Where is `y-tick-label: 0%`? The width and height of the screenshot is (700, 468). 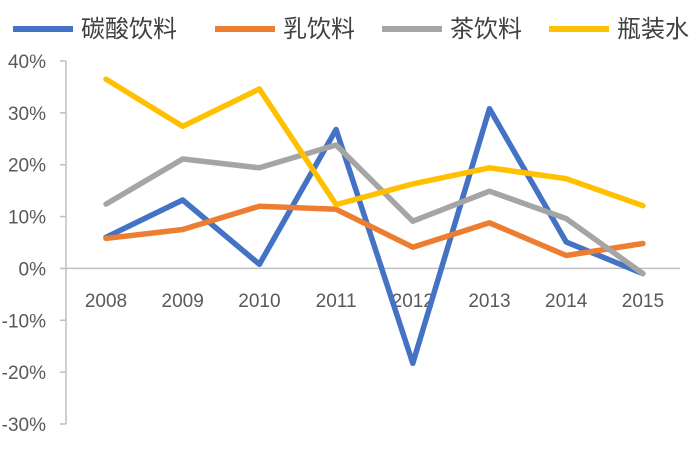
y-tick-label: 0% is located at coordinates (33, 269).